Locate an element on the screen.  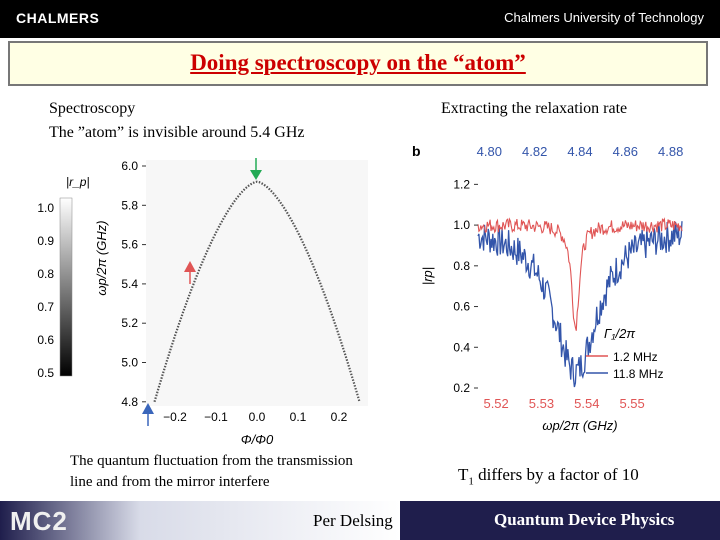
x-axis-ticks: −0.2 −0.1 0.0 0.1 0.2 is located at coordinates (255, 417).